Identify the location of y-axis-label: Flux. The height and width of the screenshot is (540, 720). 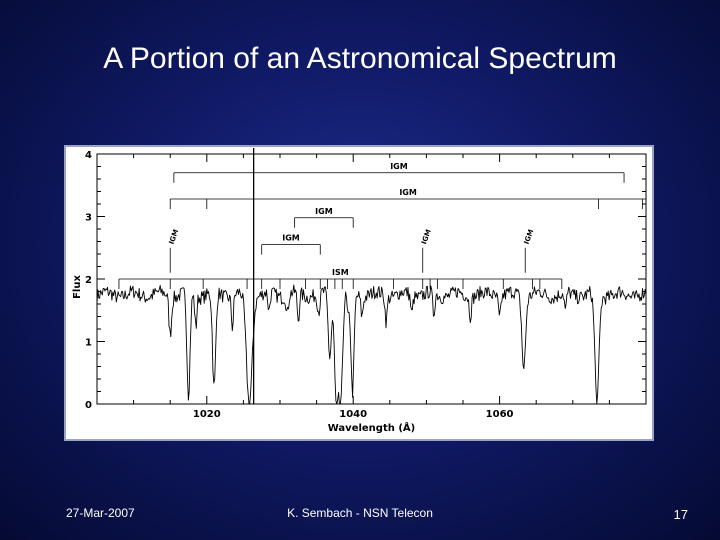
(77, 287).